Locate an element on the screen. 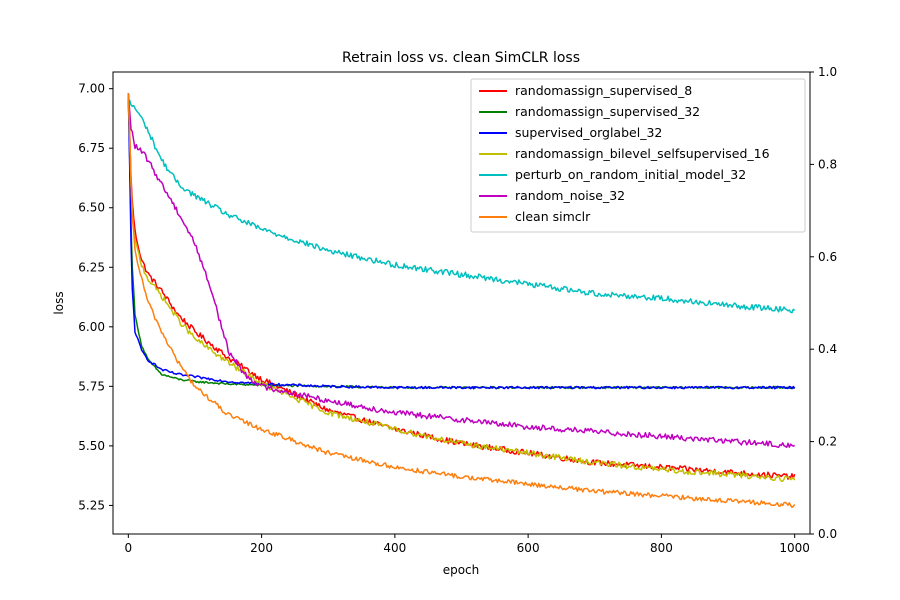  y-tick-label: 6.50 is located at coordinates (91, 208).